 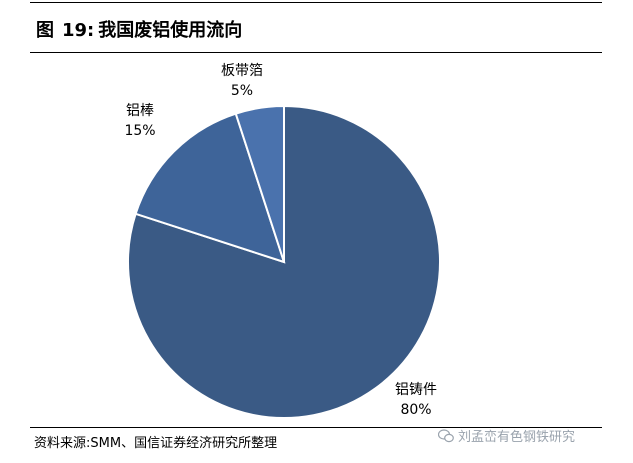 I want to click on wechat-icon, so click(x=446, y=435).